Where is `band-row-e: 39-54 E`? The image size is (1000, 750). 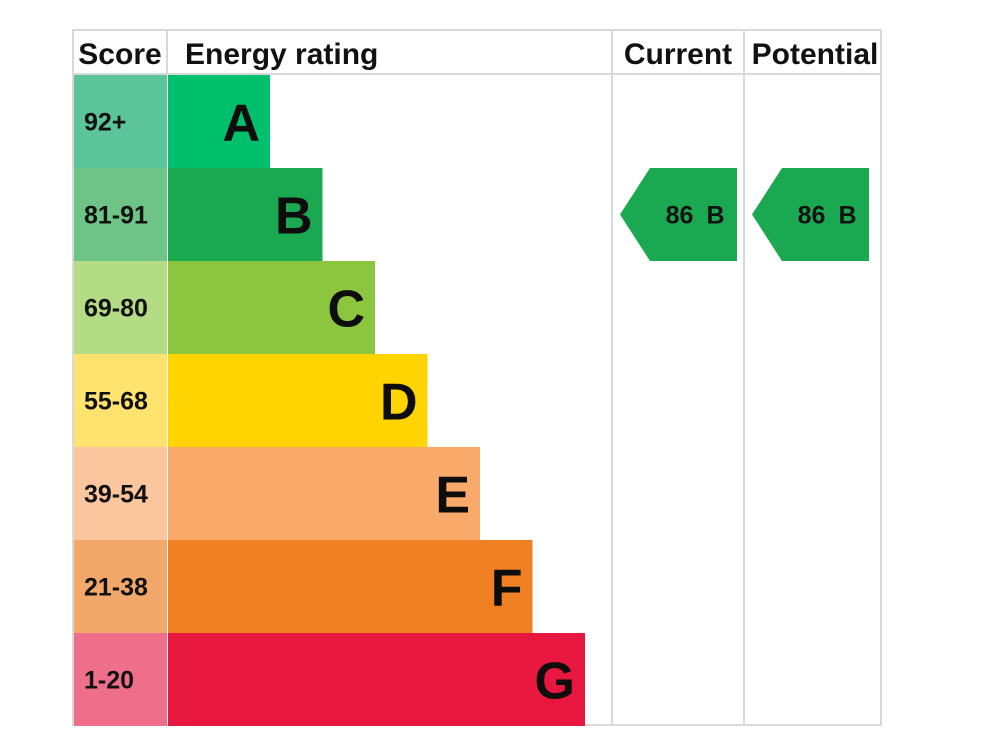 band-row-e: 39-54 E is located at coordinates (277, 493).